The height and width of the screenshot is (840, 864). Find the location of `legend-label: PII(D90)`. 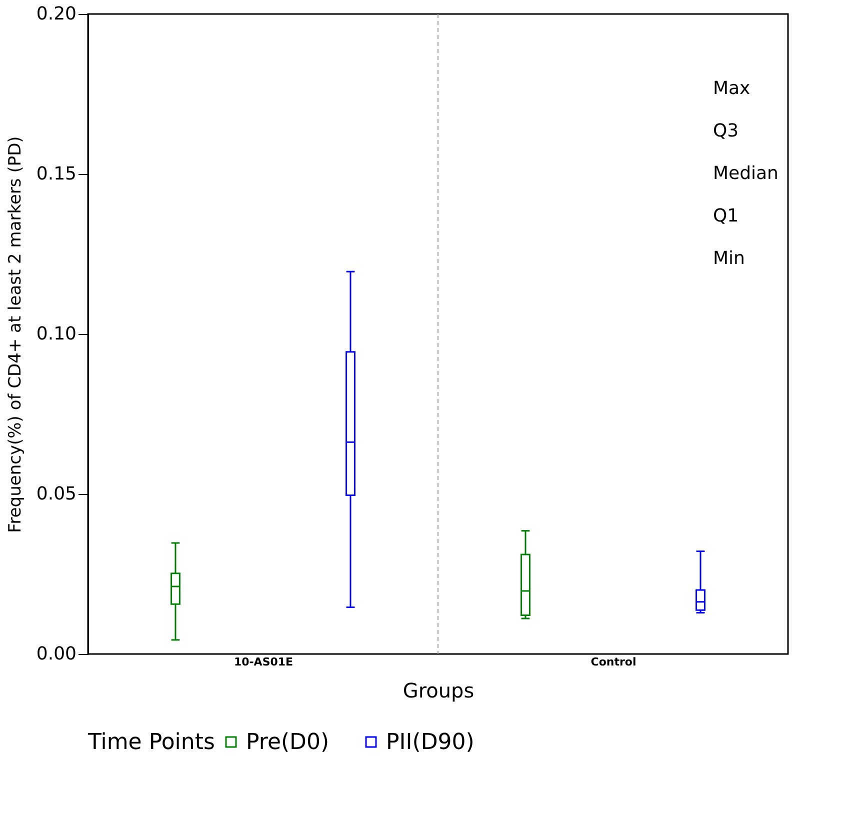

legend-label: PII(D90) is located at coordinates (430, 742).